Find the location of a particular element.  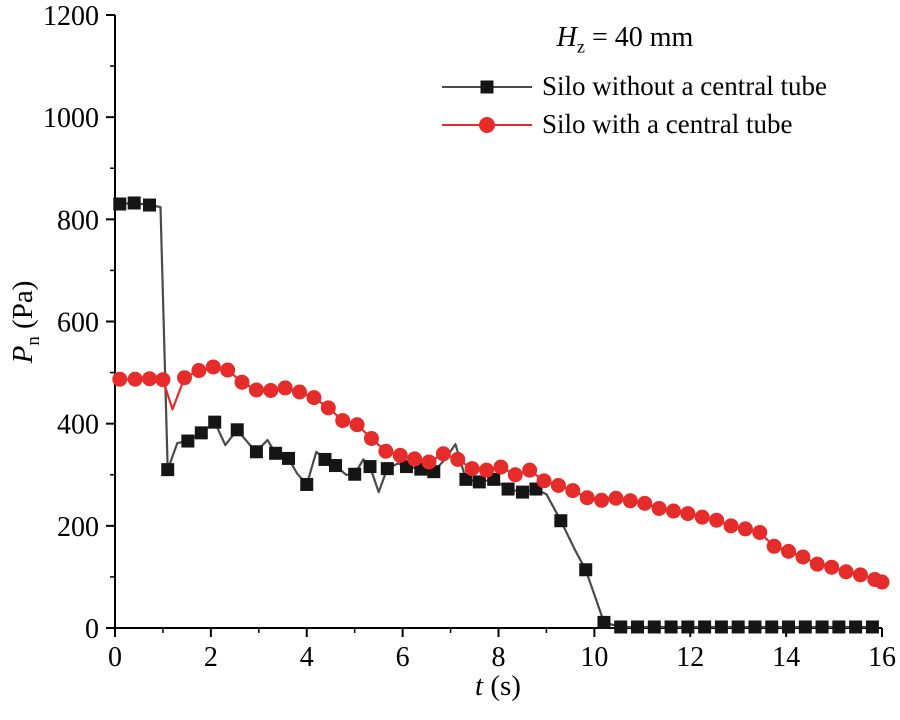

annotation-hz: Hz = 40 mm is located at coordinates (625, 40).